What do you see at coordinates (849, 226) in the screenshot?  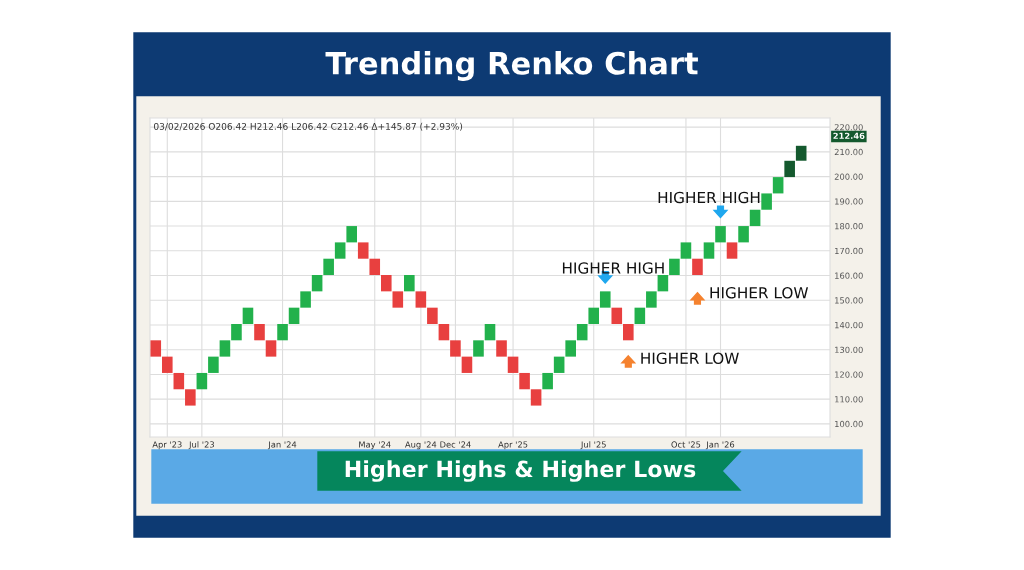 I see `y-tick-label: 180.00` at bounding box center [849, 226].